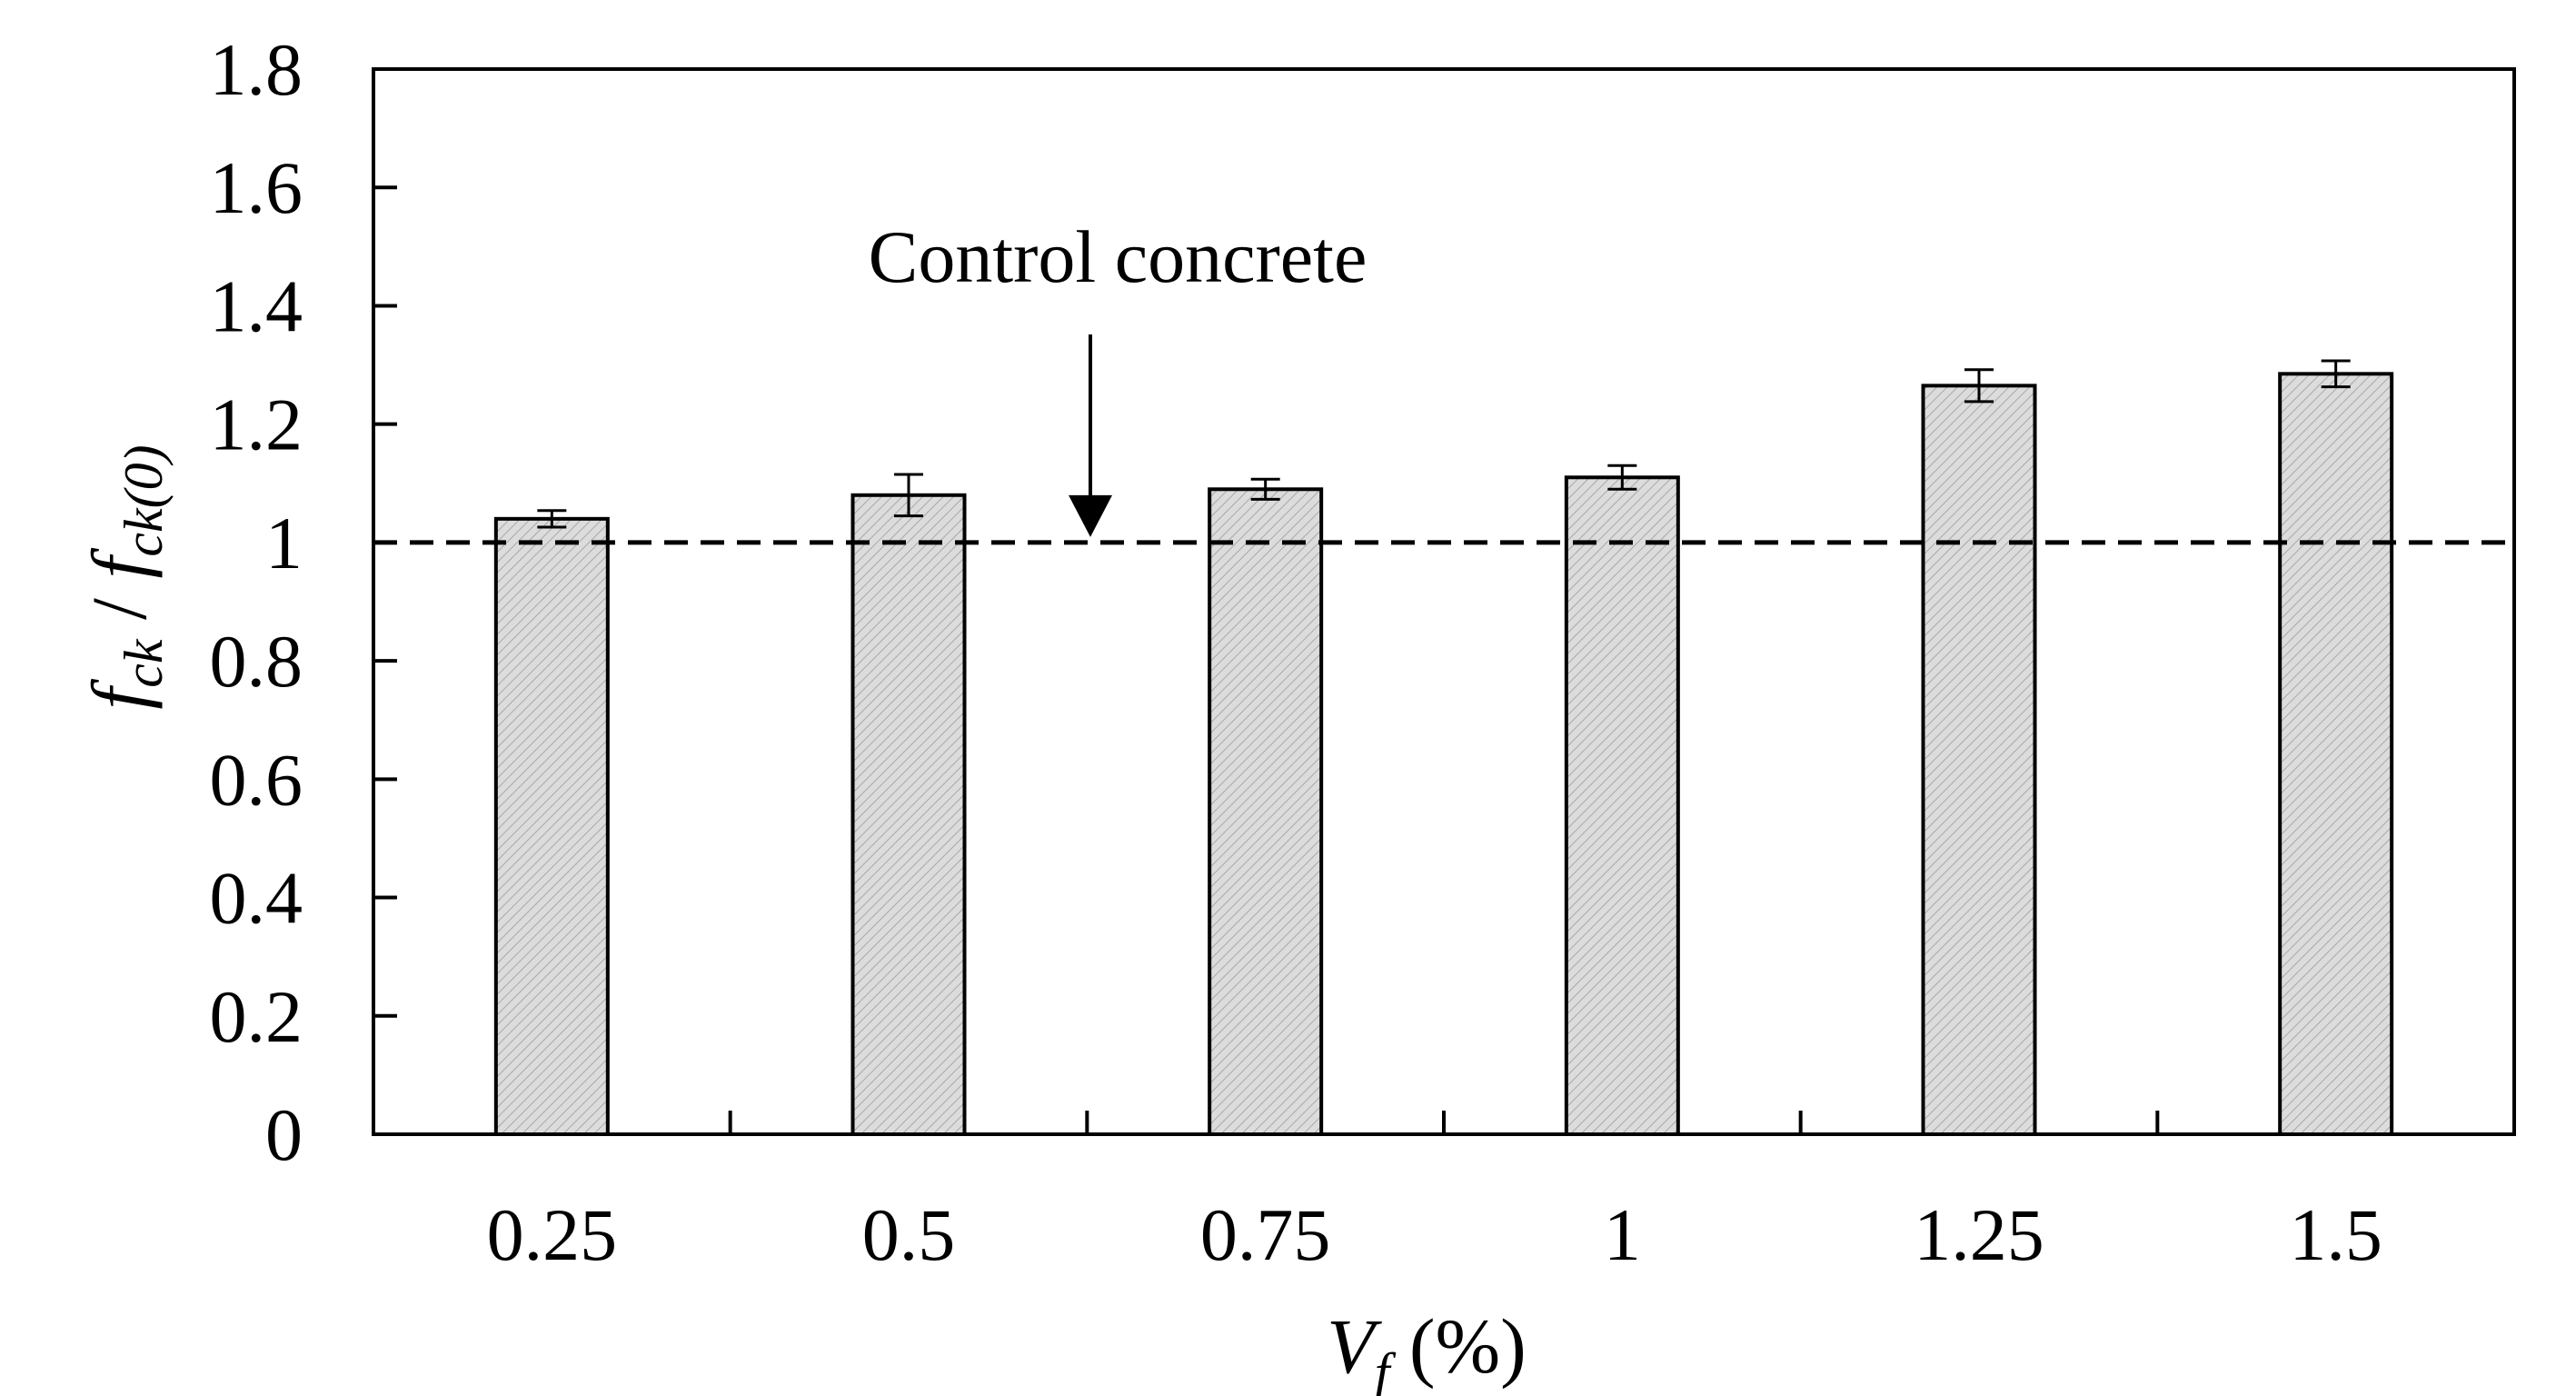  Describe the element at coordinates (256, 661) in the screenshot. I see `y-tick-label: 0.8` at that location.